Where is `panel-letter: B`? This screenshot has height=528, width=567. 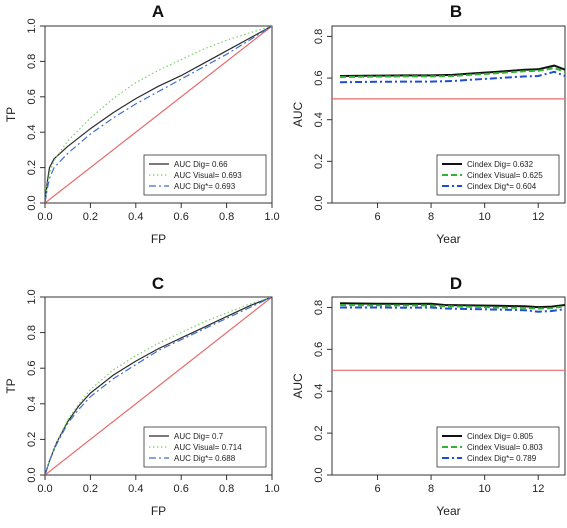 panel-letter: B is located at coordinates (456, 11).